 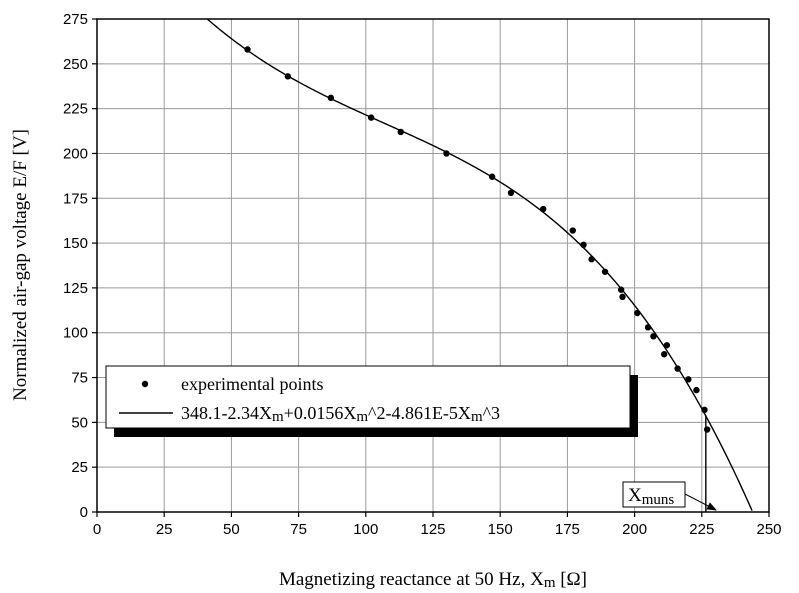 What do you see at coordinates (84, 512) in the screenshot?
I see `y-tick-label: 0` at bounding box center [84, 512].